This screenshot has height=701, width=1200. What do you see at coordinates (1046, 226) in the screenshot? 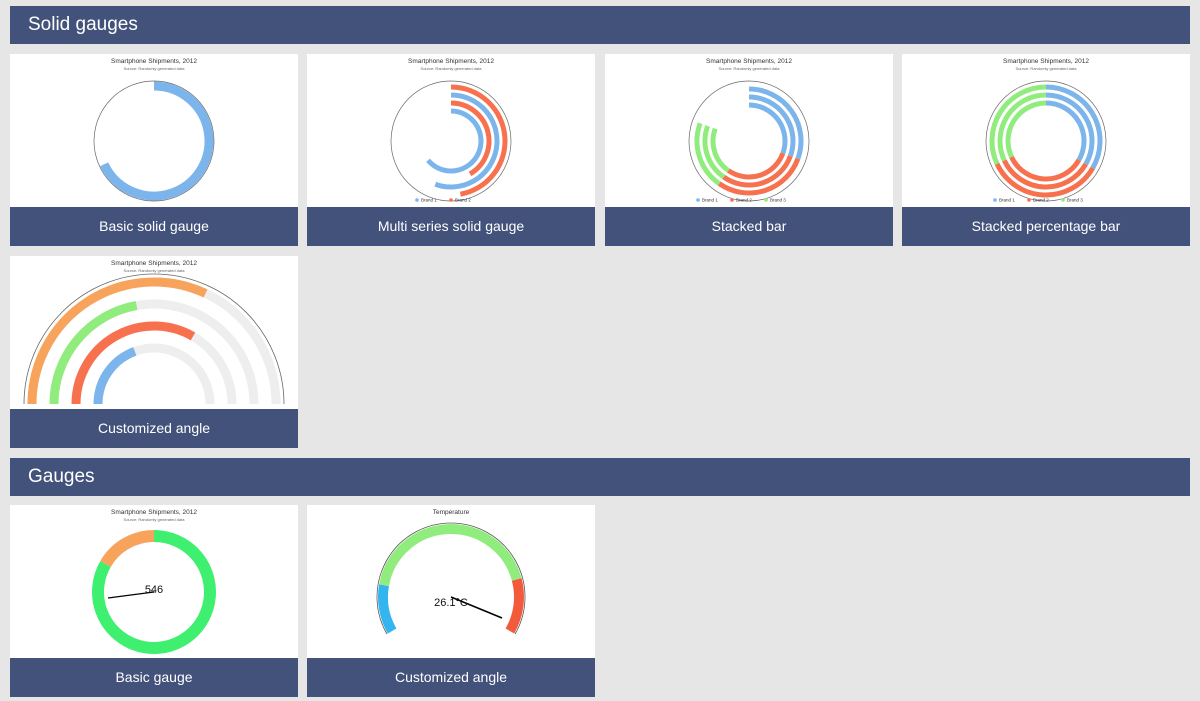
I see `card-caption: Stacked percentage bar` at bounding box center [1046, 226].